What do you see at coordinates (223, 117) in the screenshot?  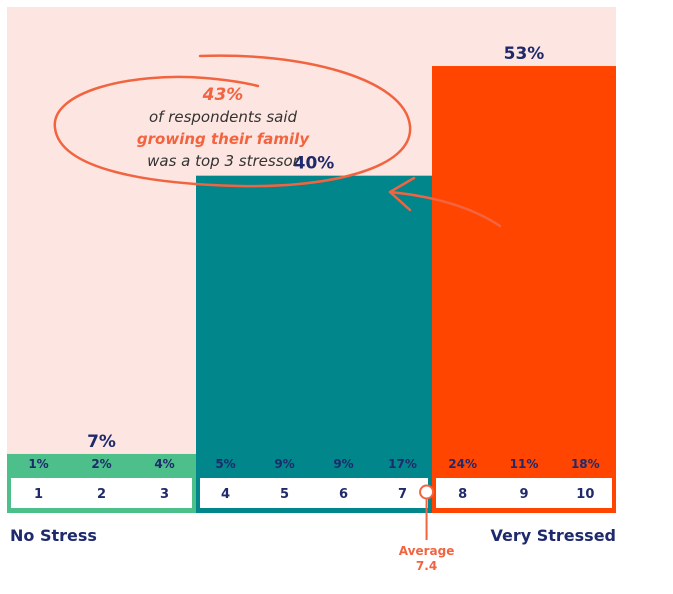 I see `annotation-line-1: of respondents said` at bounding box center [223, 117].